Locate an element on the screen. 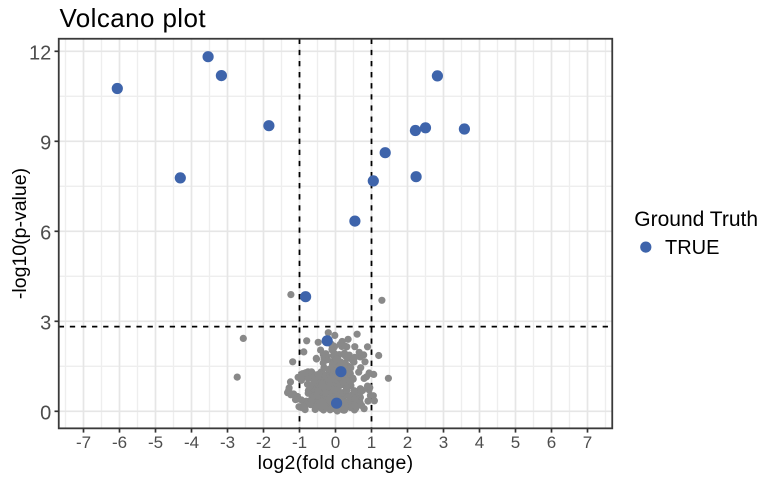 The height and width of the screenshot is (480, 768). svg-text: -6 is located at coordinates (119, 442).